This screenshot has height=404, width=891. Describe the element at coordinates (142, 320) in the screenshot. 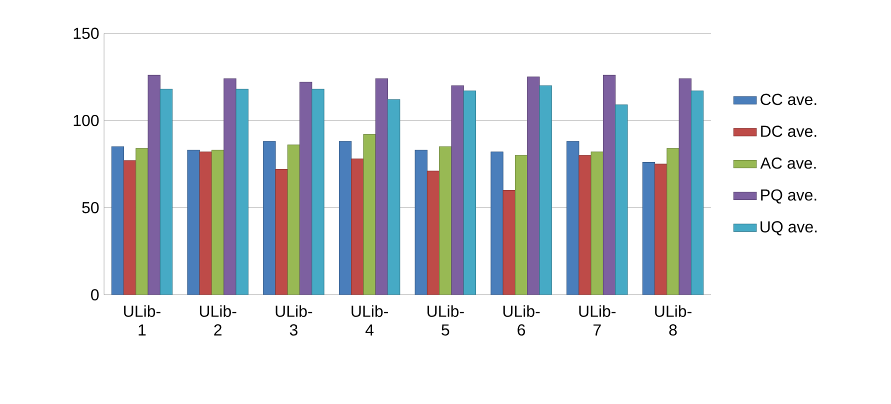

I see `x-tick-label: ULib-1` at that location.